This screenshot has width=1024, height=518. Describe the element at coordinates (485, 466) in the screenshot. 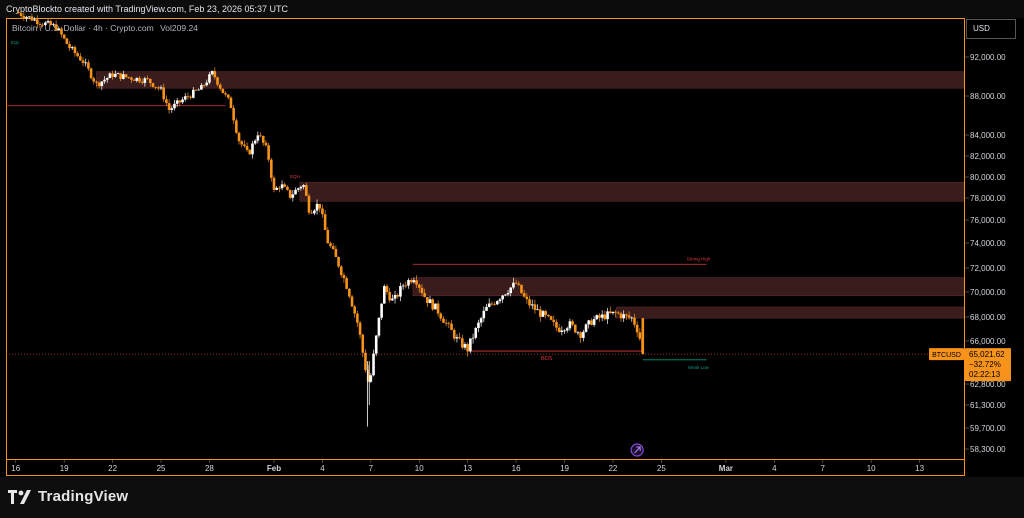

I see `time-axis: 16 19 22 25 28 Feb 4 7 10 13 16 19 22 25 Mar 4 7 10 13` at that location.